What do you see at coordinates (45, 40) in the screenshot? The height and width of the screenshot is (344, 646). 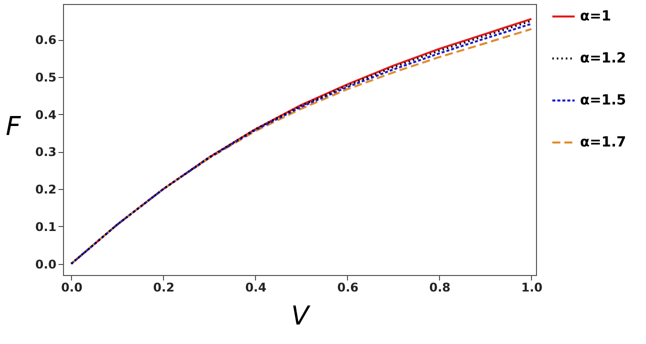 I see `y-tick-label: 0.6` at bounding box center [45, 40].